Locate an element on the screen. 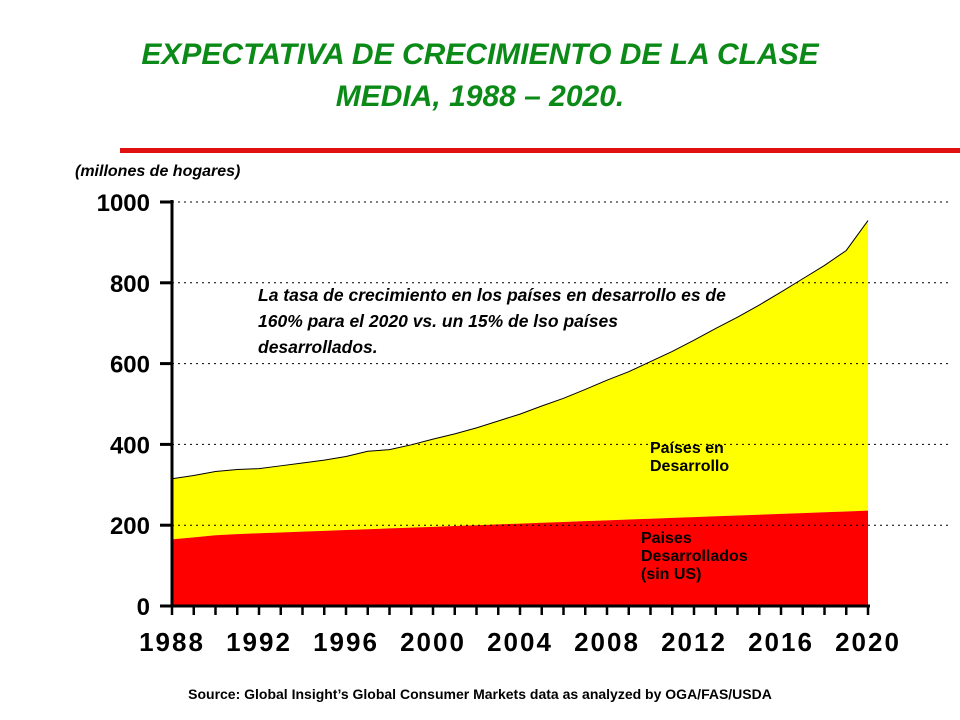 This screenshot has width=960, height=720. developing-series-label-line-1: Países en is located at coordinates (687, 448).